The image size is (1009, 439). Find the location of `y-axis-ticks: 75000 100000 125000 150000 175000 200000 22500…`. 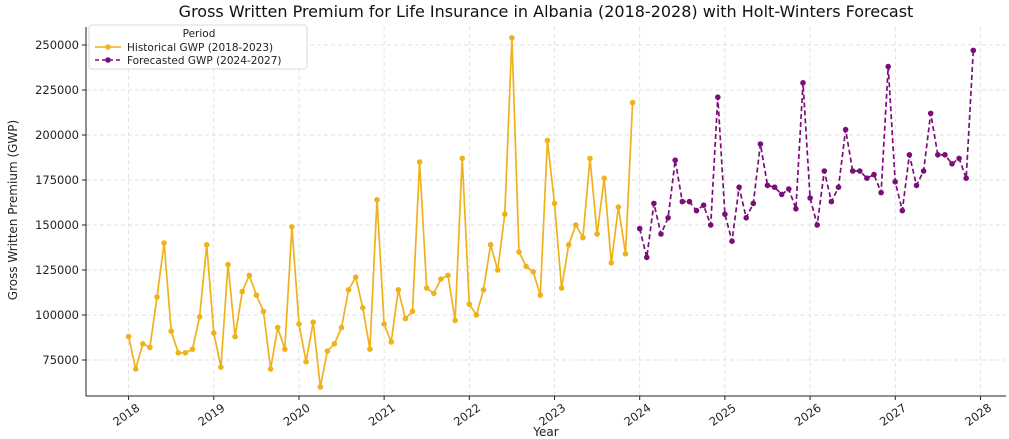

y-axis-ticks: 75000 100000 125000 150000 175000 200000 22500… is located at coordinates (60, 202).